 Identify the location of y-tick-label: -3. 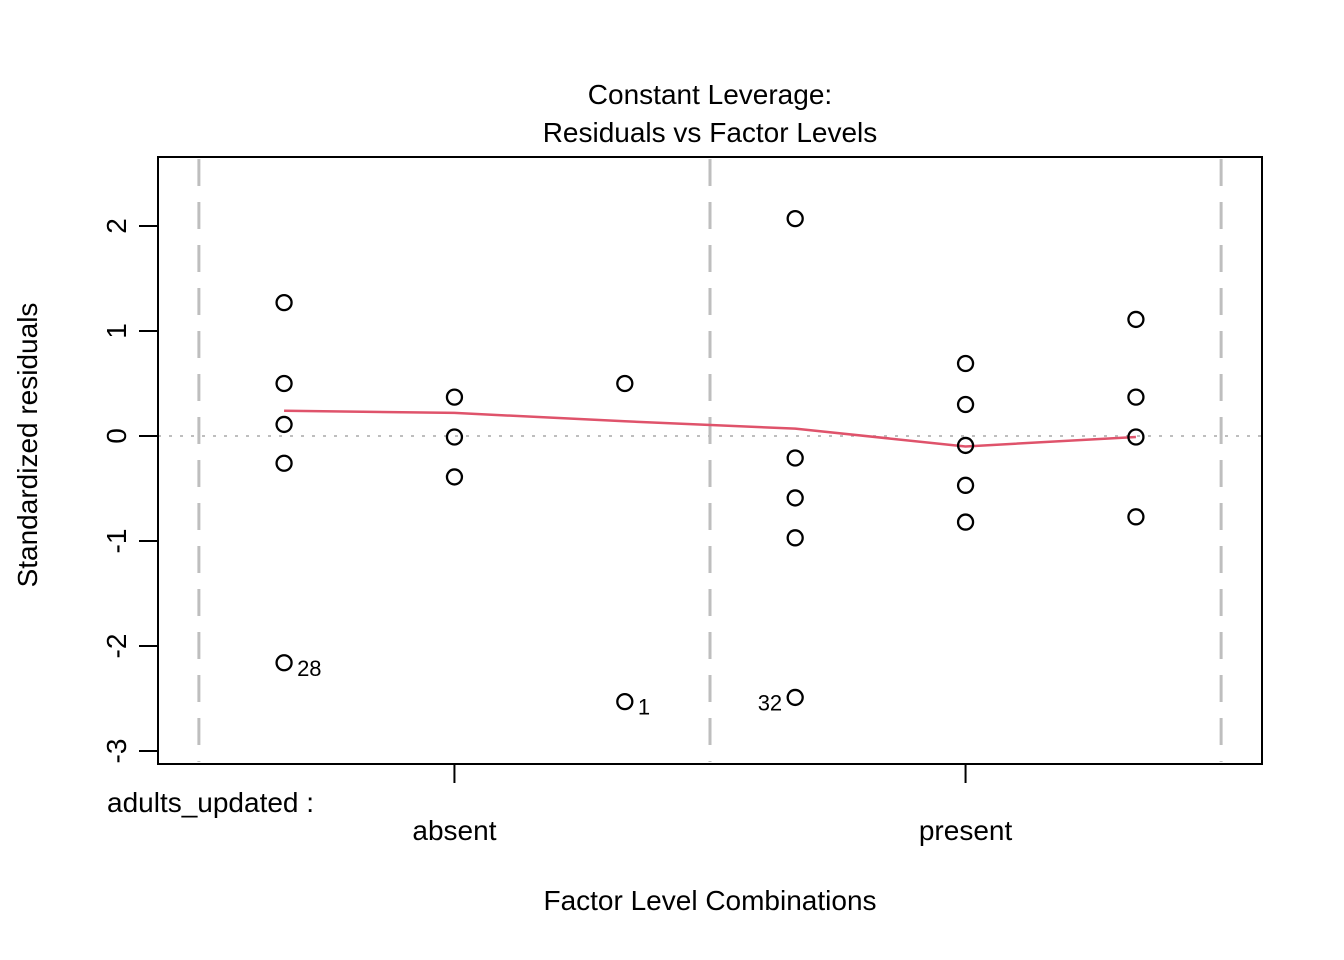
(116, 751).